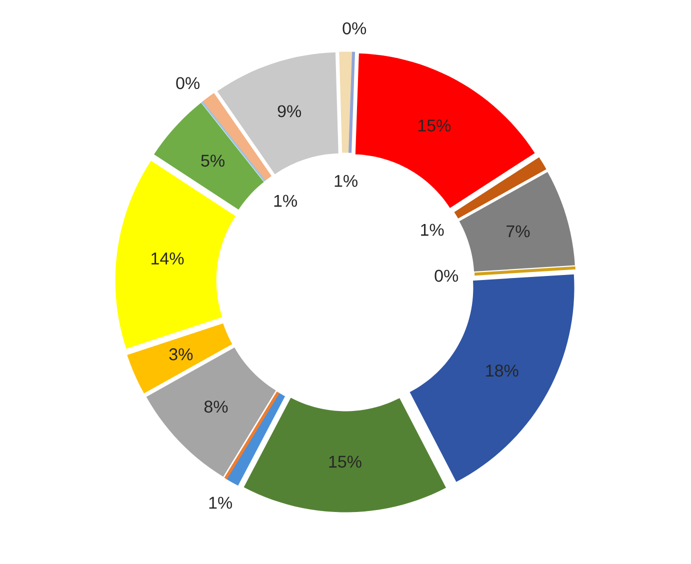  Describe the element at coordinates (181, 354) in the screenshot. I see `data-label: 3%` at that location.